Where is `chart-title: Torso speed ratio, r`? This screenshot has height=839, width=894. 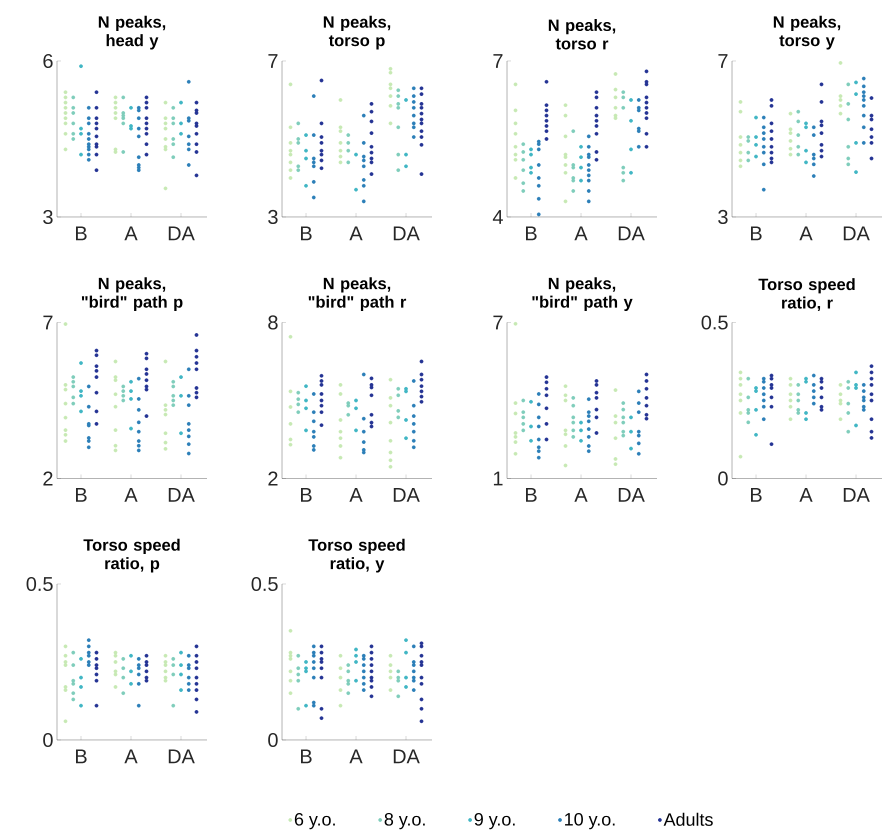
chart-title: Torso speed ratio, r is located at coordinates (806, 294).